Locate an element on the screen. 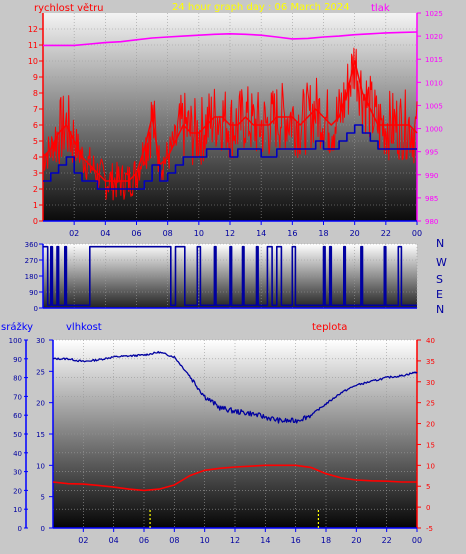 This screenshot has height=554, width=466. temperature-y-tick-label: 15 is located at coordinates (430, 445).